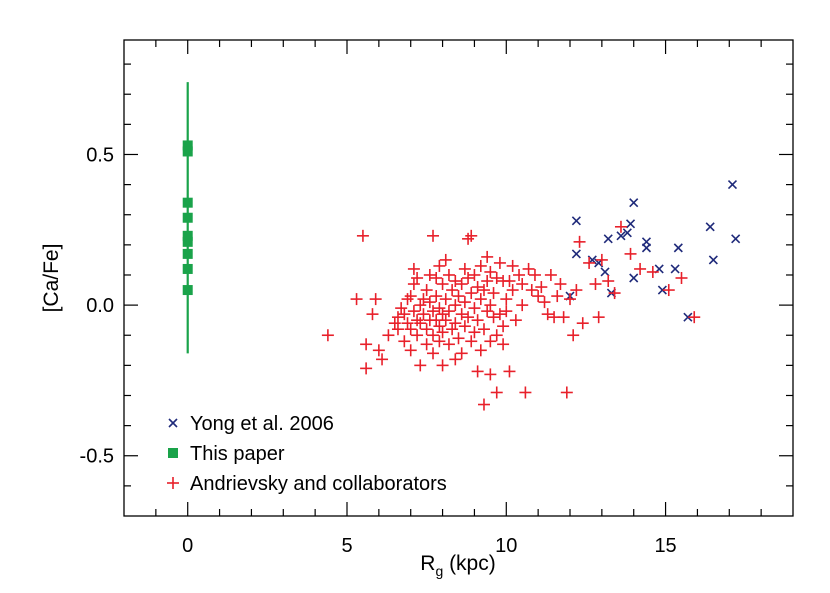 The image size is (830, 593). I want to click on x-axis-label: Rg (kpc), so click(457, 565).